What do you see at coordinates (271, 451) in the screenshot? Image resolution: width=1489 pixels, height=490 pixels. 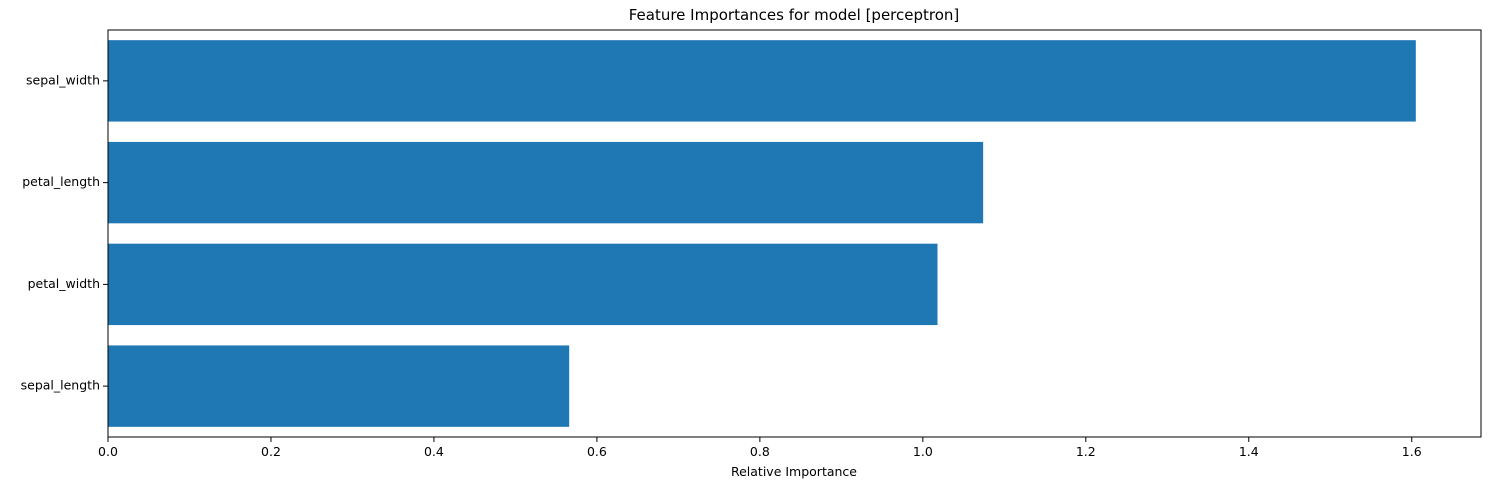 I see `x-tick-label: 0.2` at bounding box center [271, 451].